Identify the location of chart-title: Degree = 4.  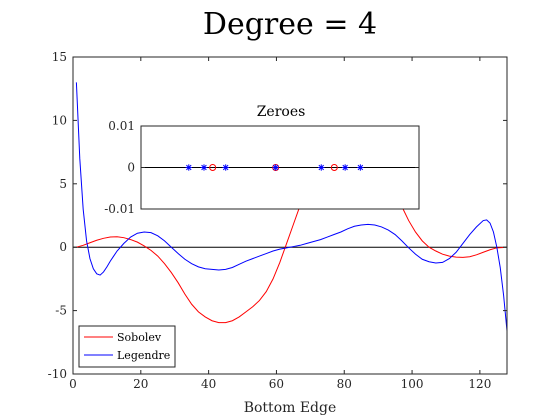
(290, 24).